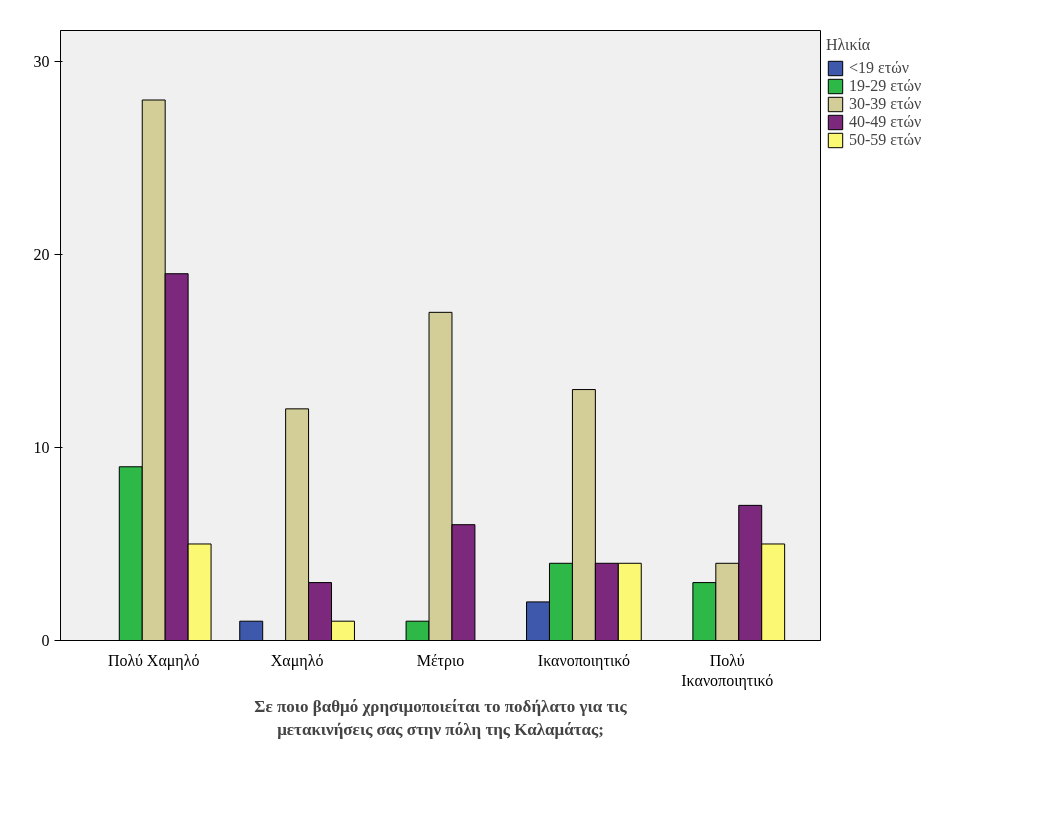  What do you see at coordinates (849, 45) in the screenshot?
I see `legend-title: Ηλικία` at bounding box center [849, 45].